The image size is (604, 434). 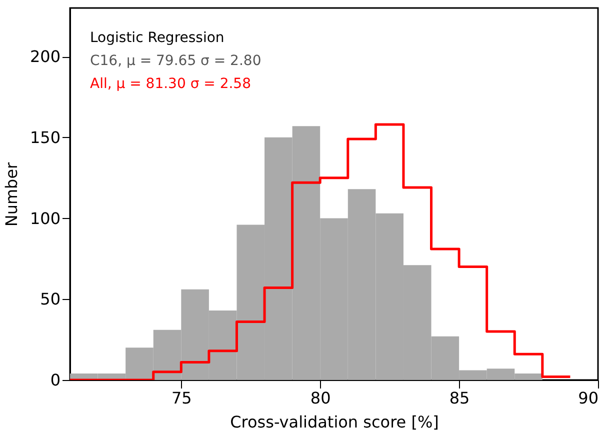 What do you see at coordinates (588, 398) in the screenshot?
I see `x-tick-label: 90` at bounding box center [588, 398].